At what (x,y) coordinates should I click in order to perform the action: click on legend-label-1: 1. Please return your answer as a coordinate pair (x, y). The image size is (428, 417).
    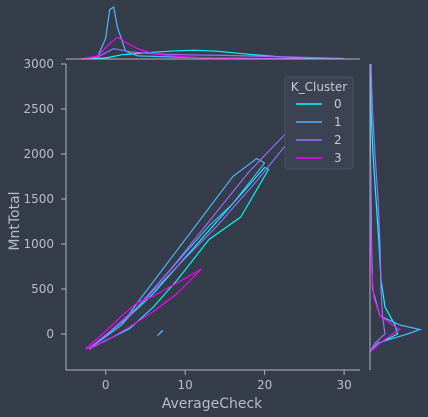
    Looking at the image, I should click on (338, 122).